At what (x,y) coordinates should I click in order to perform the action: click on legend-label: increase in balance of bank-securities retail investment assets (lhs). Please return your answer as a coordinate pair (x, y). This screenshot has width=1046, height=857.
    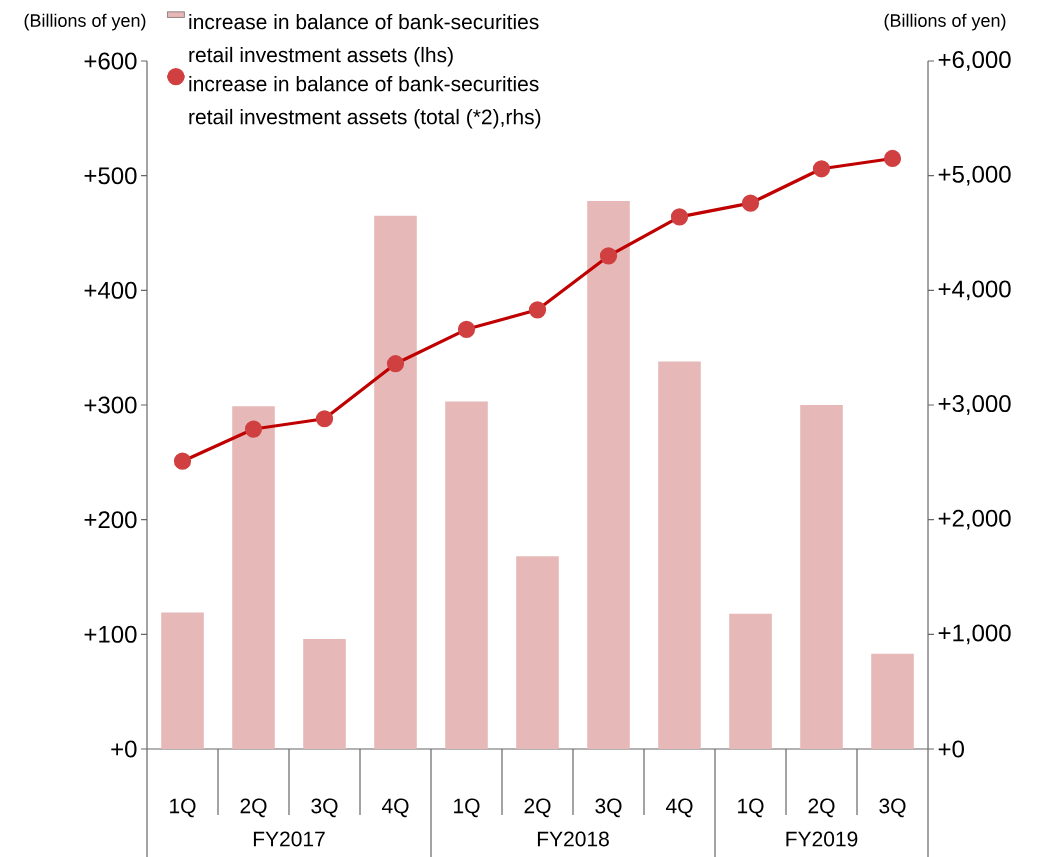
    Looking at the image, I should click on (364, 40).